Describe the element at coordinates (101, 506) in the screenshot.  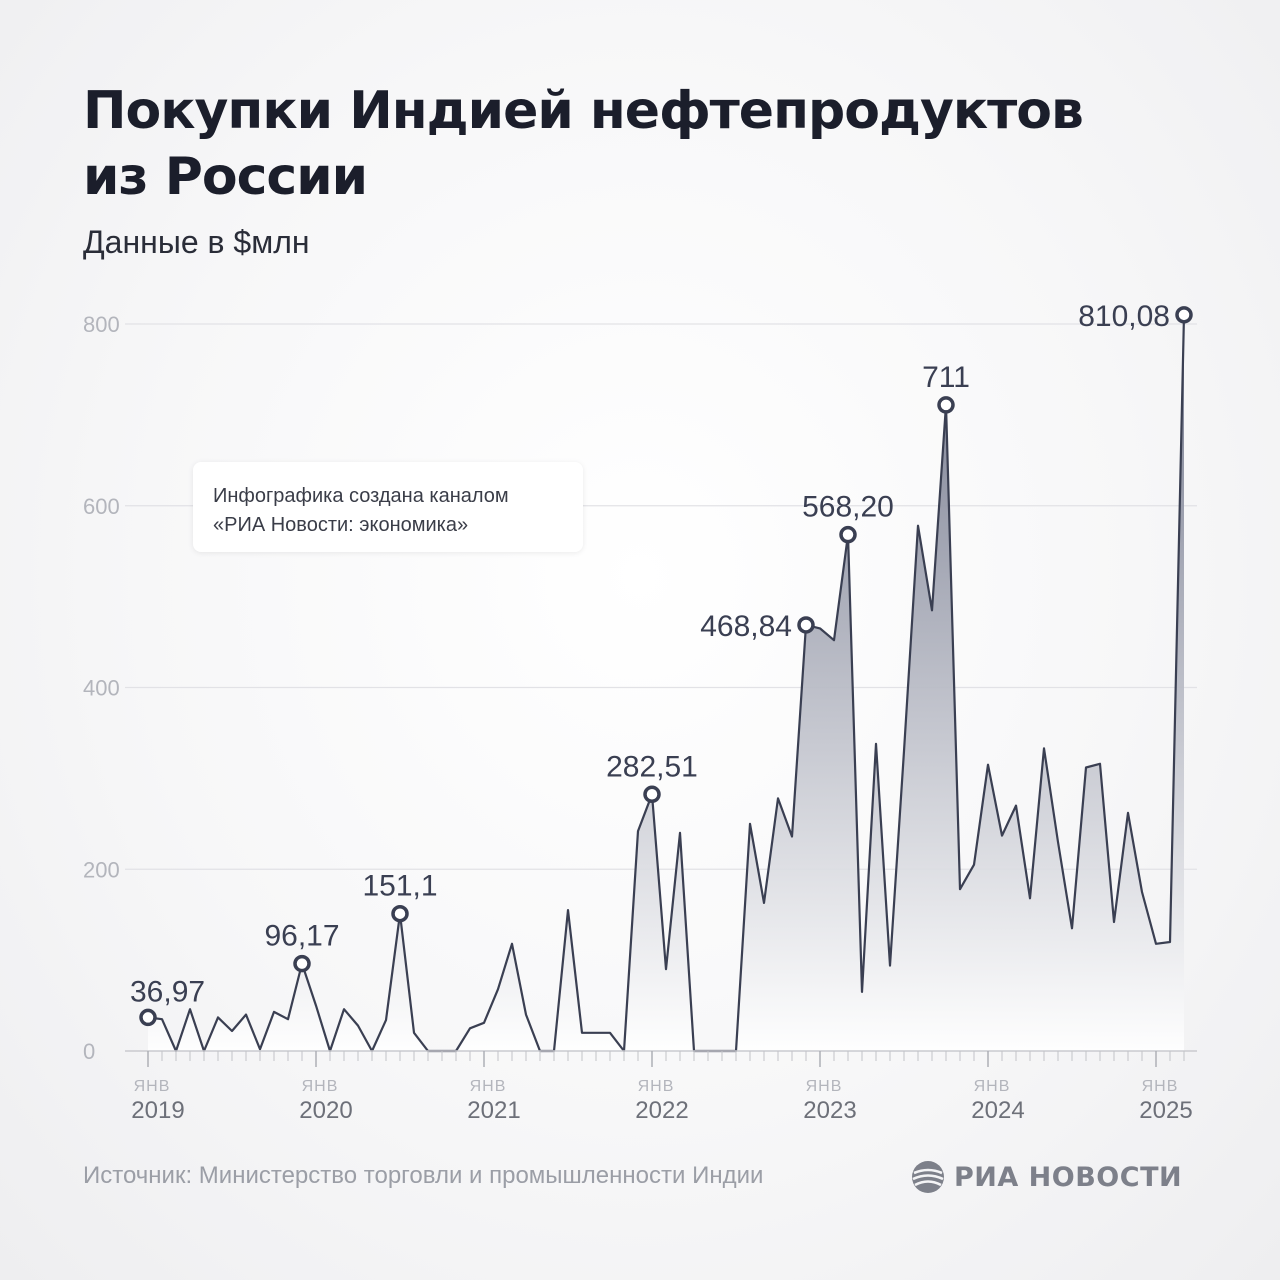
I see `y-tick-label: 600` at that location.